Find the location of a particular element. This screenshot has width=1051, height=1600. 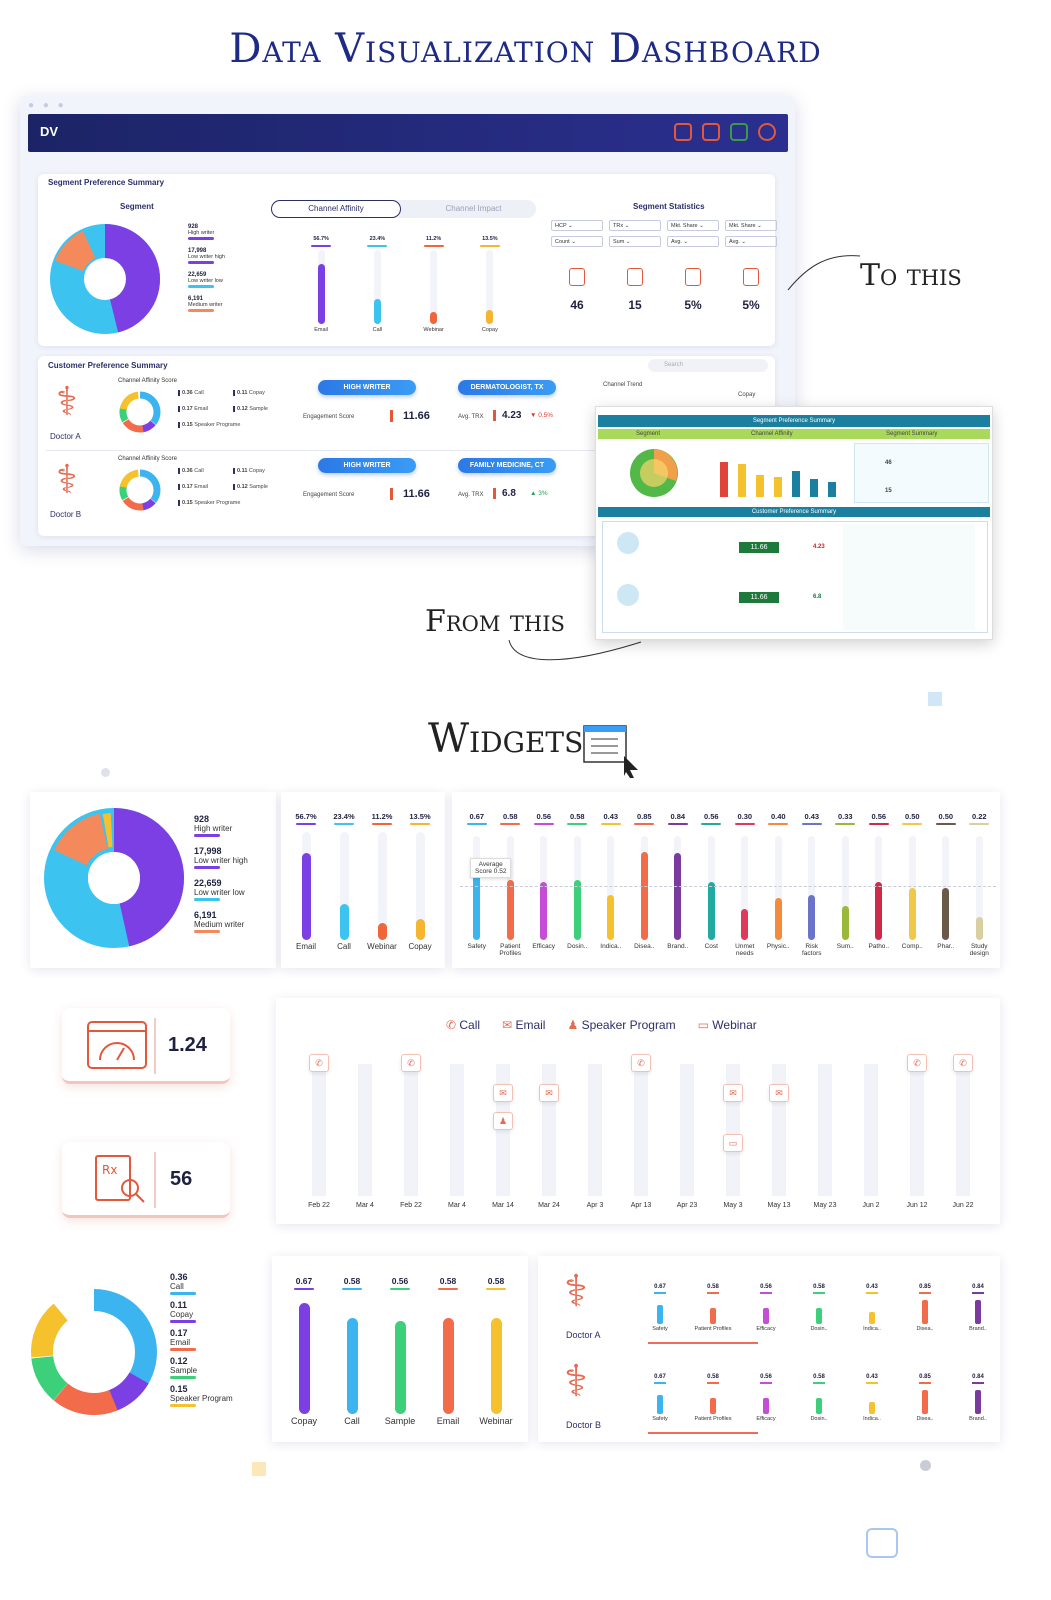

legend-label: Medium writer is located at coordinates (219, 924).